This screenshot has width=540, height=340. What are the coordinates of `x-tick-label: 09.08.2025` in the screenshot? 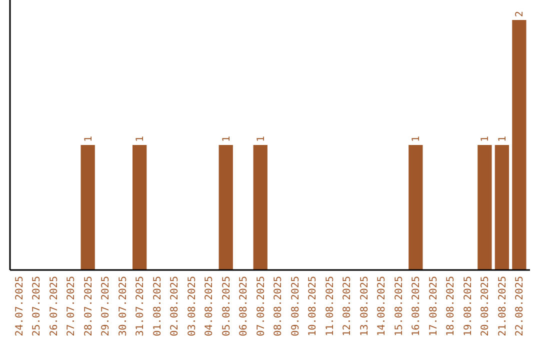 It's located at (296, 306).